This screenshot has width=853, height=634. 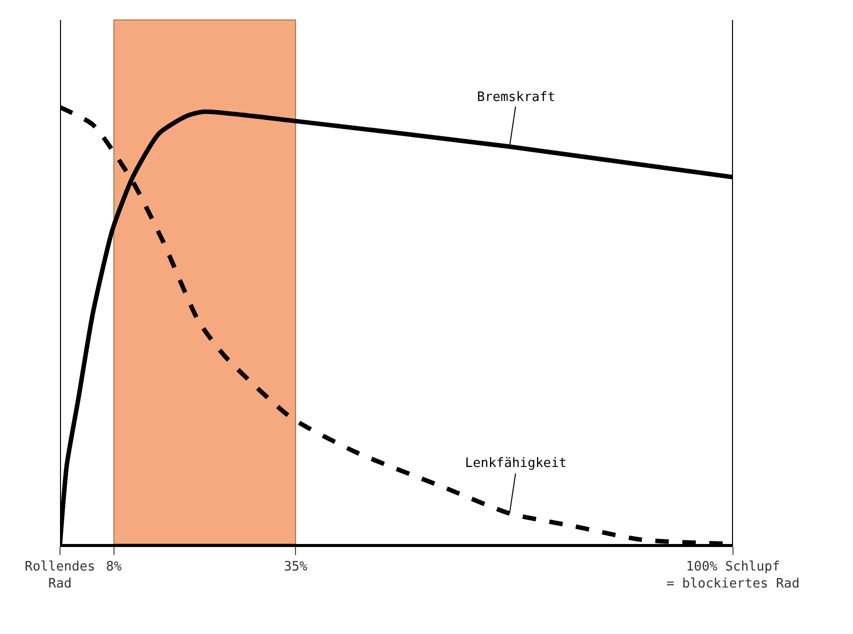 I want to click on text: Bremskraft, so click(x=516, y=97).